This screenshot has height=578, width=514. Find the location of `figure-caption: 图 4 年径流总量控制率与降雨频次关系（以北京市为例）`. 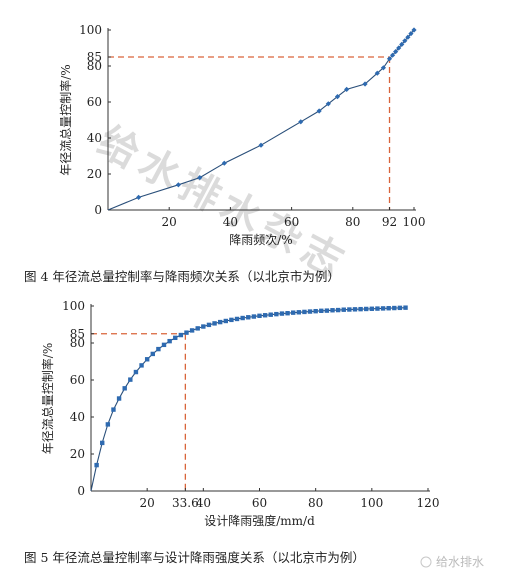

figure-caption: 图 4 年径流总量控制率与降雨频次关系（以北京市为例） is located at coordinates (182, 276).